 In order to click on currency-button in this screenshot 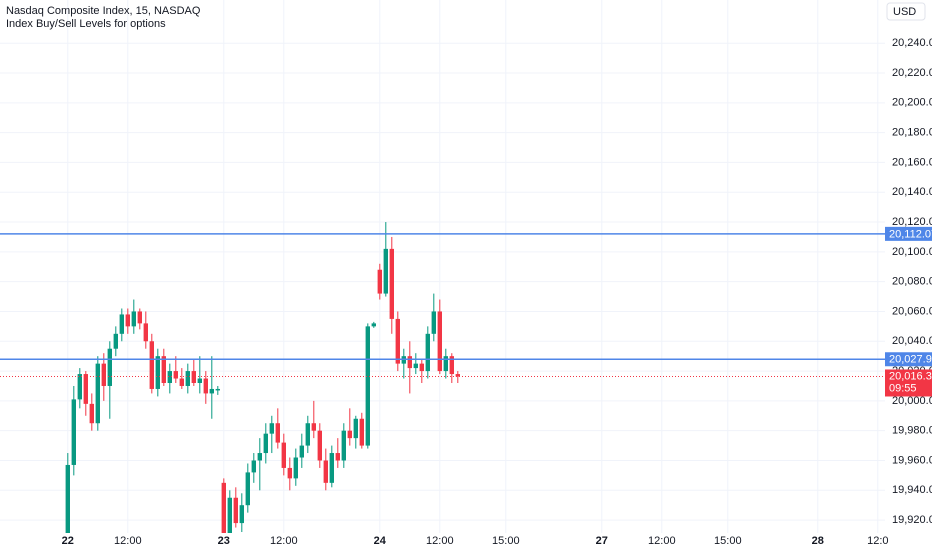, I will do `click(906, 11)`.